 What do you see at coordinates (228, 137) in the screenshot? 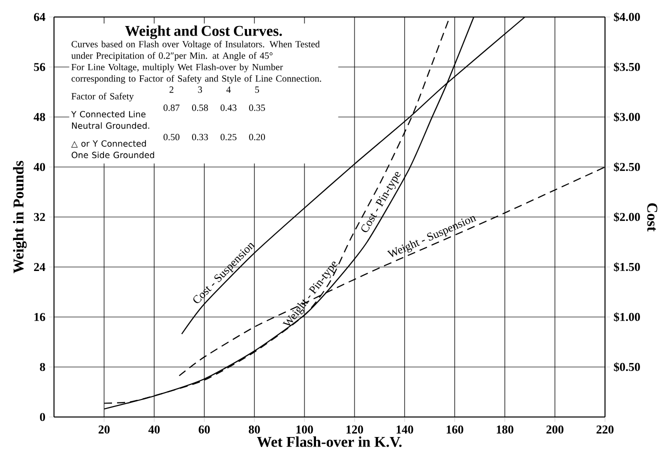
I see `annotation: 0.25` at bounding box center [228, 137].